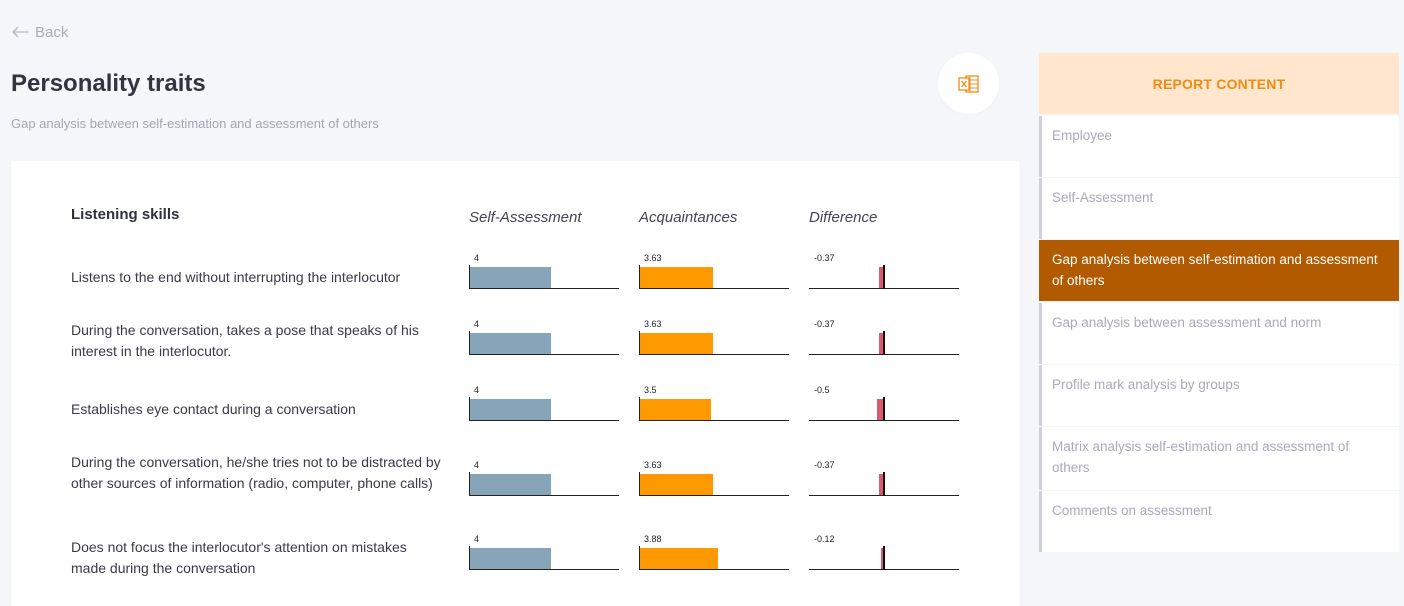 The height and width of the screenshot is (606, 1404). Describe the element at coordinates (1219, 333) in the screenshot. I see `sidebar-item: Gap analysis between assessment and norm` at that location.